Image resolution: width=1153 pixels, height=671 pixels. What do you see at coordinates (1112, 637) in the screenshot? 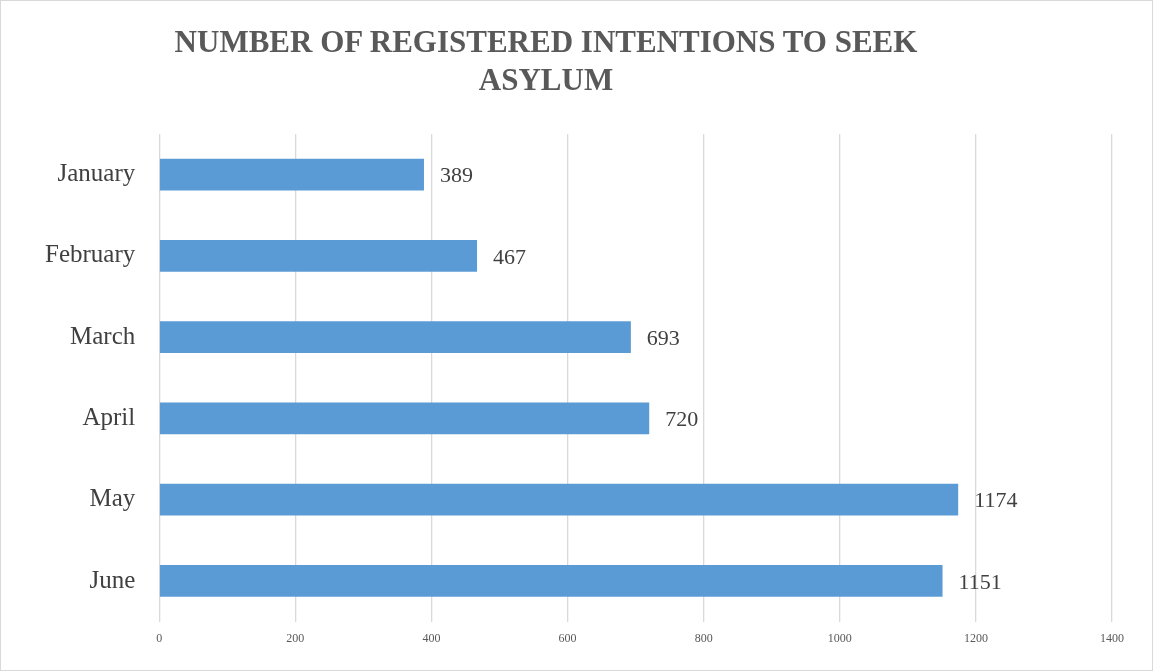
I see `x-tick-label: 1400` at bounding box center [1112, 637].